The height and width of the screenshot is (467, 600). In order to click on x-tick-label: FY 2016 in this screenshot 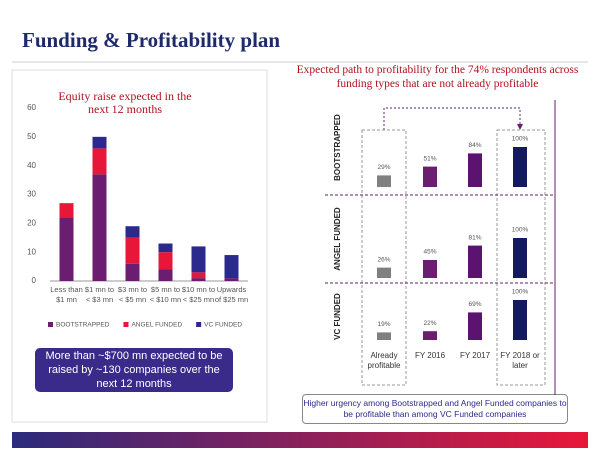, I will do `click(430, 355)`.